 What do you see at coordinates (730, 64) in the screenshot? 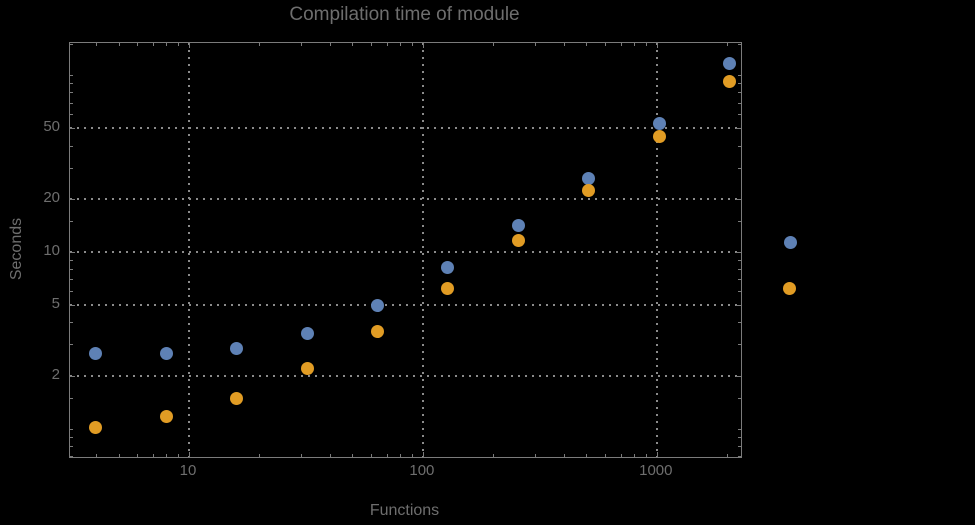
I see `data-point-series-1-x2048` at bounding box center [730, 64].